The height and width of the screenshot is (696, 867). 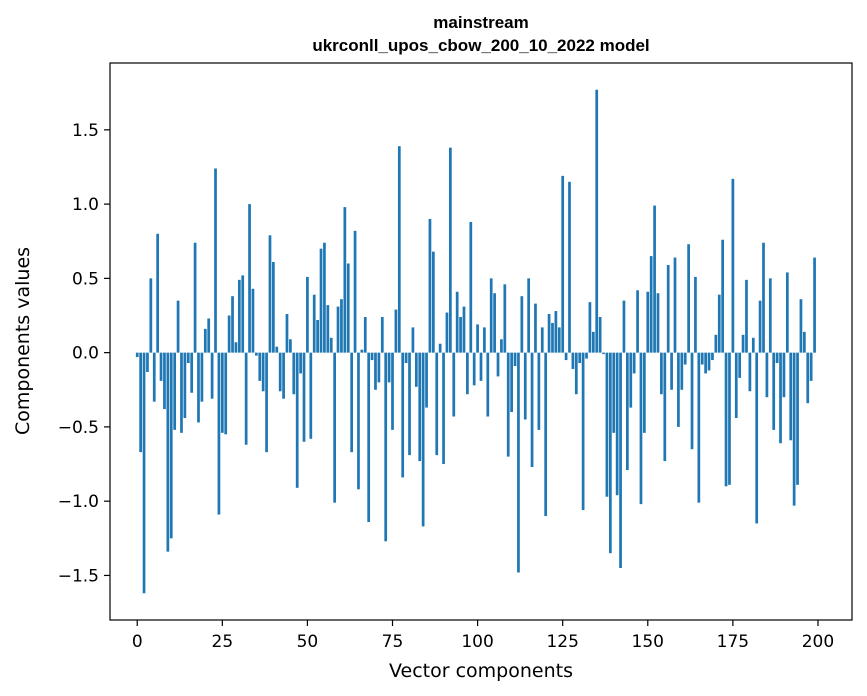 I want to click on chart-title-line-2: ukrconll_upos_cbow_200_10_2022 model, so click(x=480, y=45).